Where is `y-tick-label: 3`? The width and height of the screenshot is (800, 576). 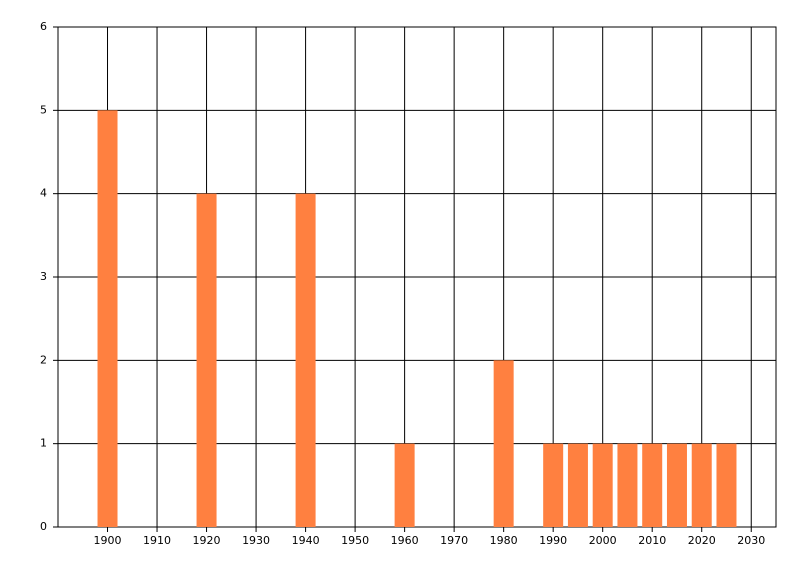 y-tick-label: 3 is located at coordinates (43, 276).